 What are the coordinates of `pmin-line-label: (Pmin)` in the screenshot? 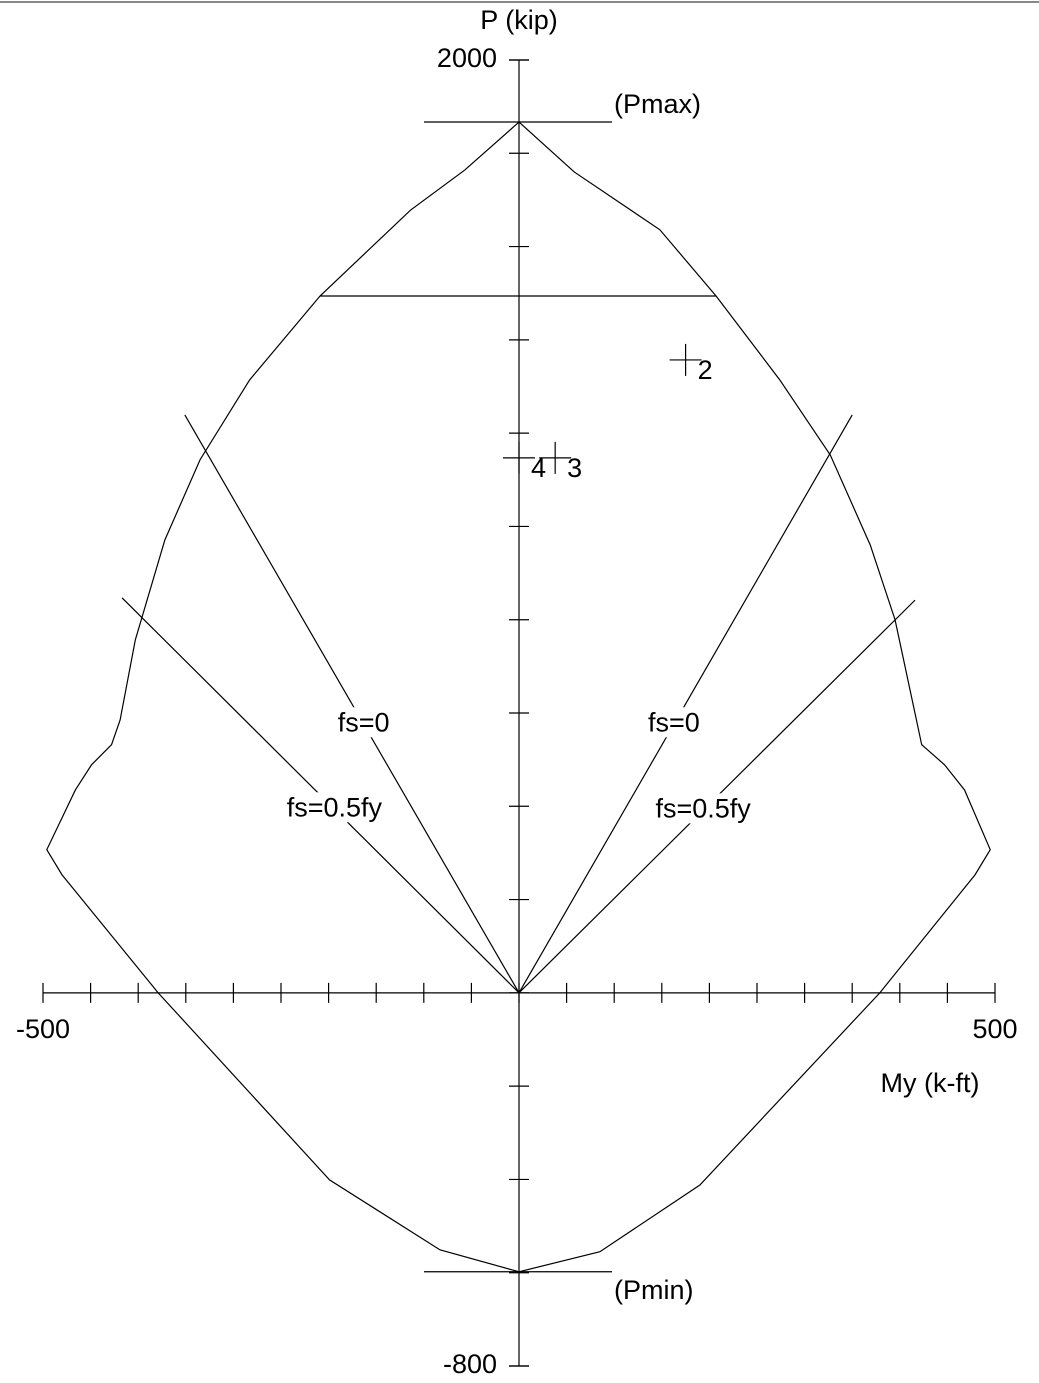 It's located at (654, 1290).